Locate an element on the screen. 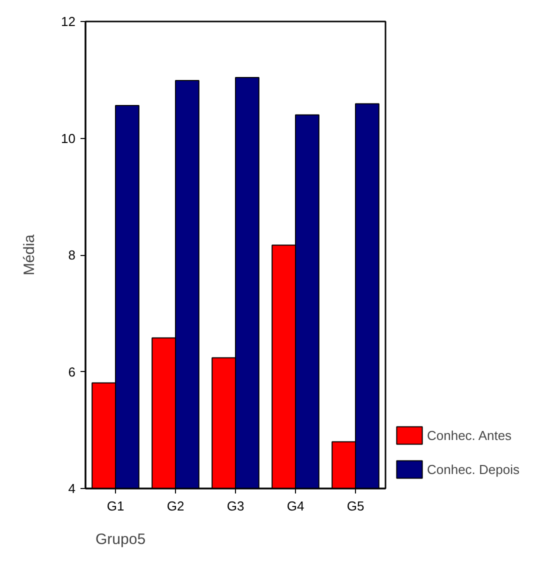  y-axis-title: Média is located at coordinates (29, 255).